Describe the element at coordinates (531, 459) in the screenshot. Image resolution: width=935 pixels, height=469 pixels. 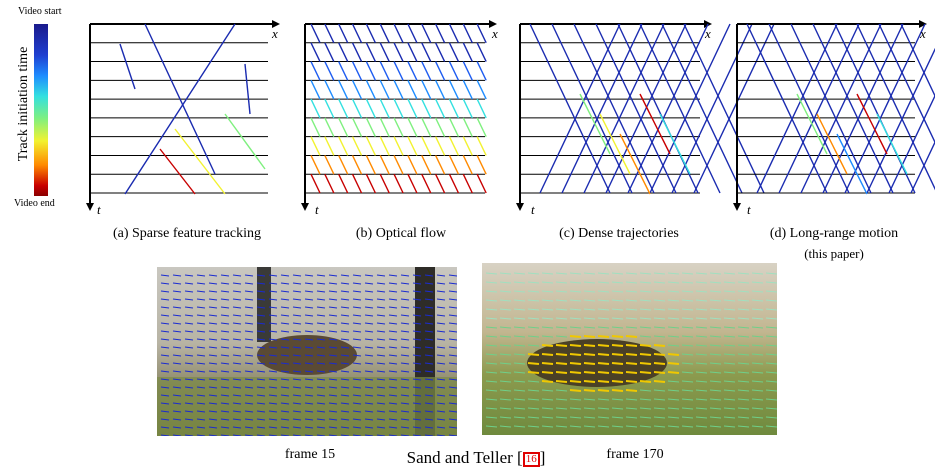
I see `citation-ref-link: 16` at that location.